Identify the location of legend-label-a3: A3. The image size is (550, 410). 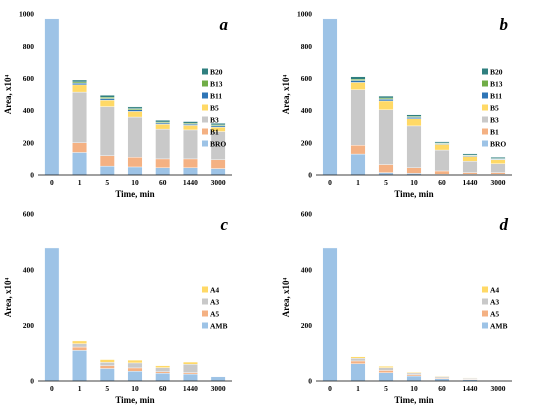
(214, 302).